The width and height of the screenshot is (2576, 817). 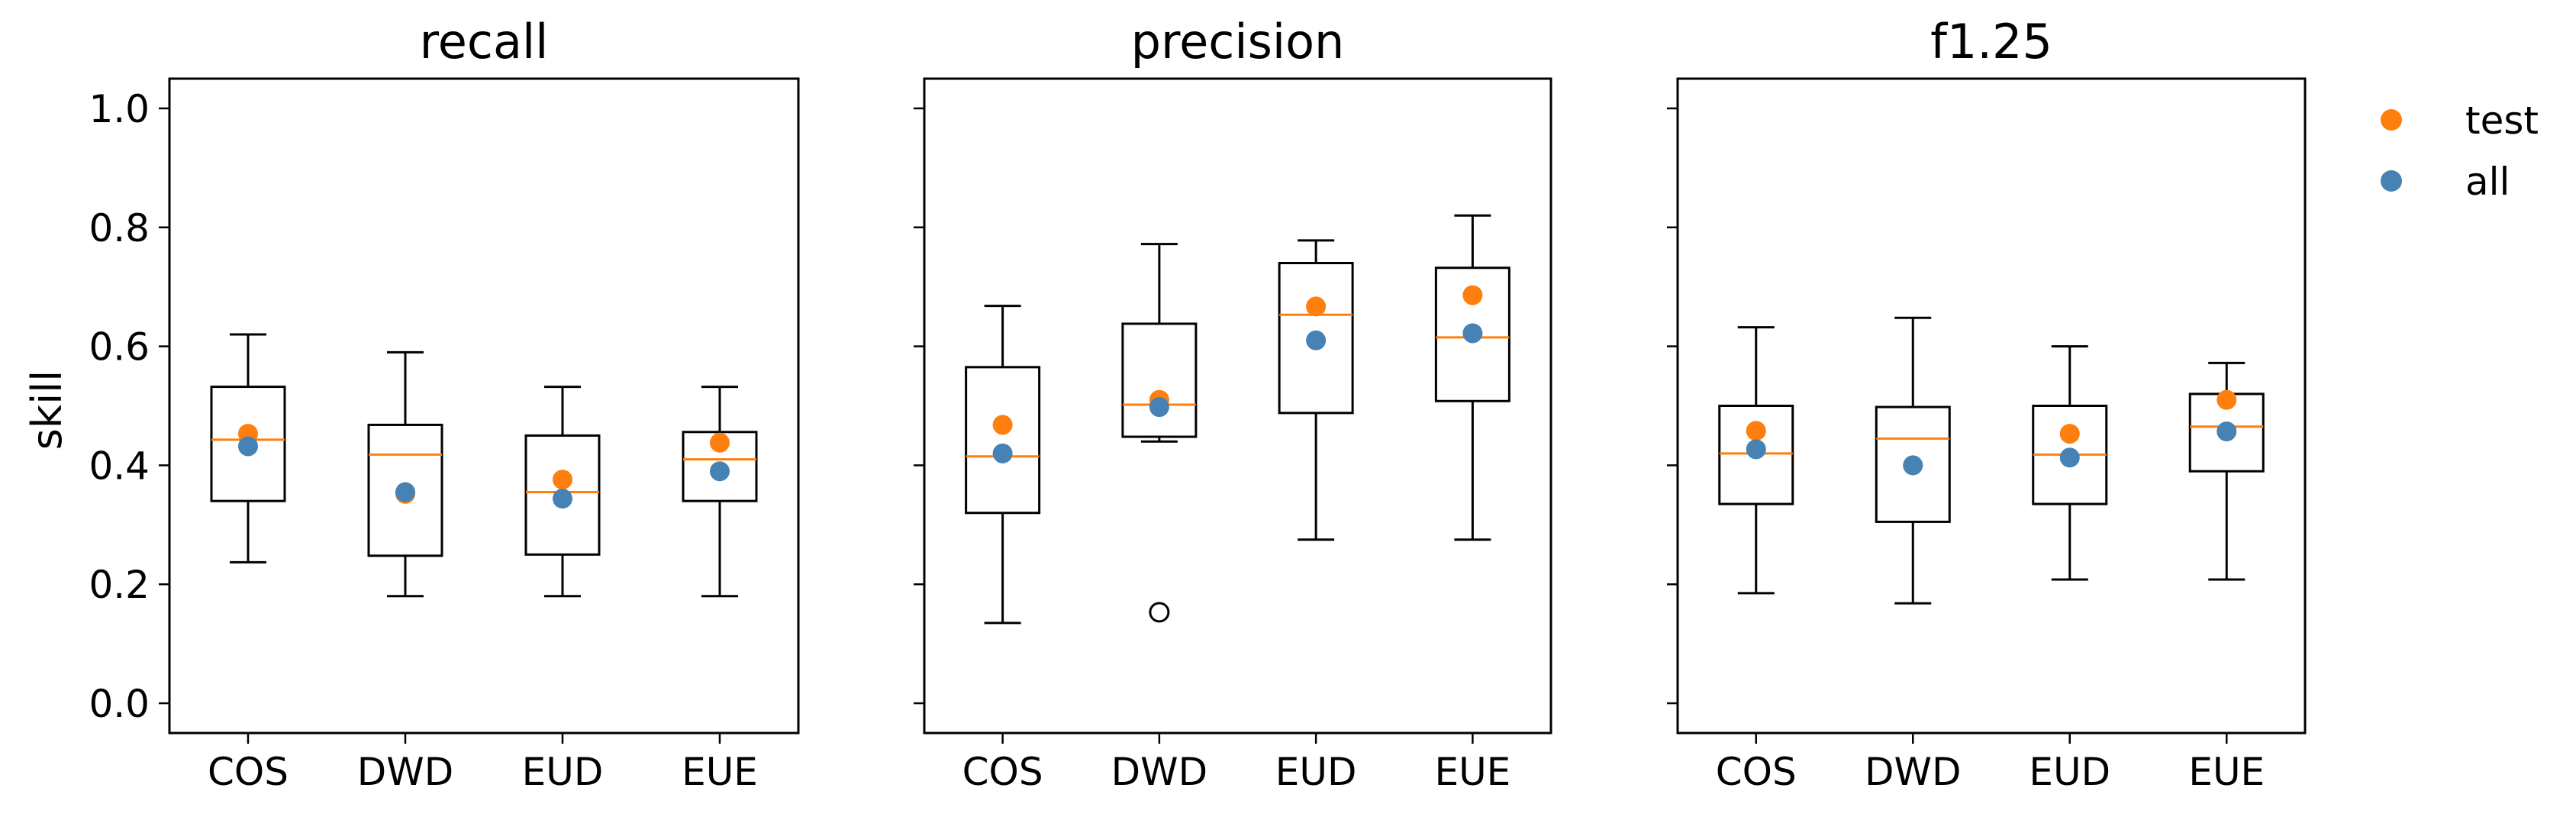 I want to click on legend-item-all: all, so click(x=2445, y=182).